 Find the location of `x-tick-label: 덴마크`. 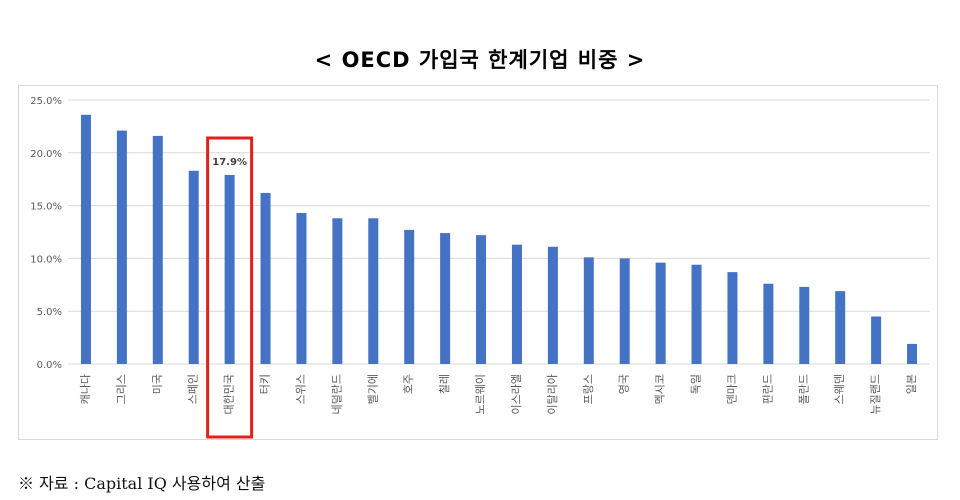

x-tick-label: 덴마크 is located at coordinates (731, 389).